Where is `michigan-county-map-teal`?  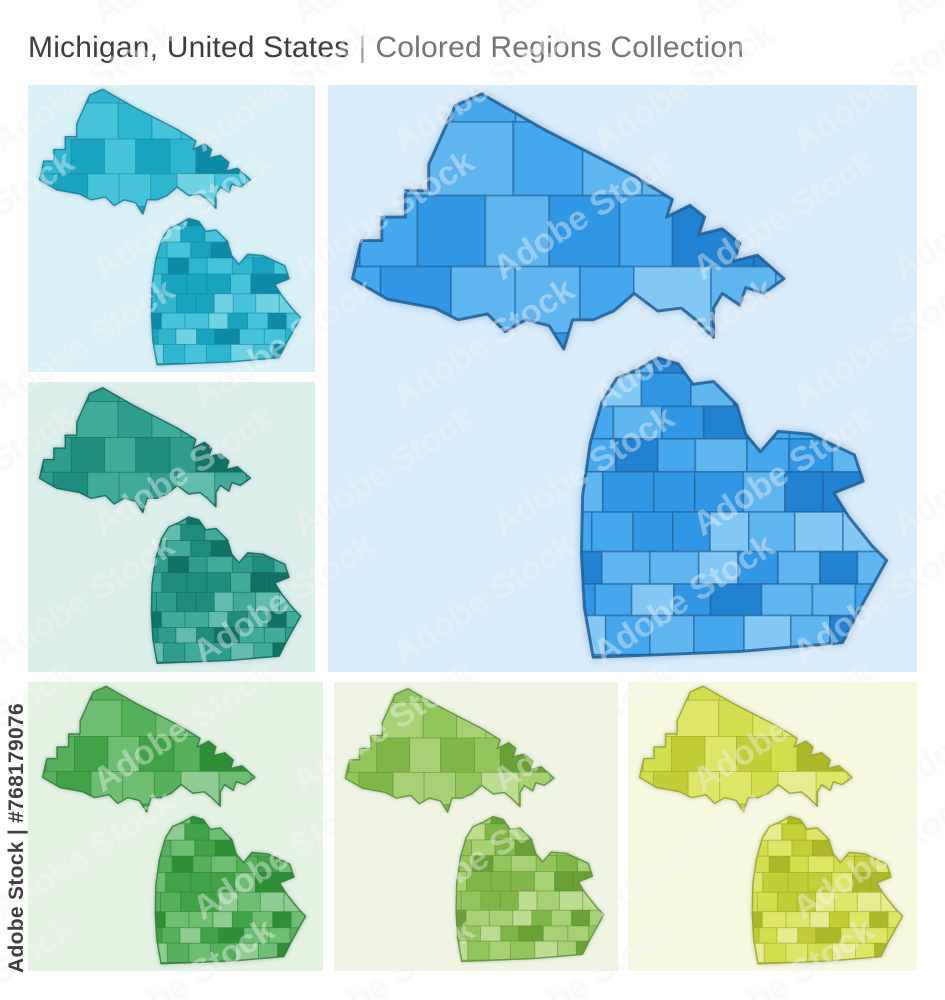 michigan-county-map-teal is located at coordinates (170, 526).